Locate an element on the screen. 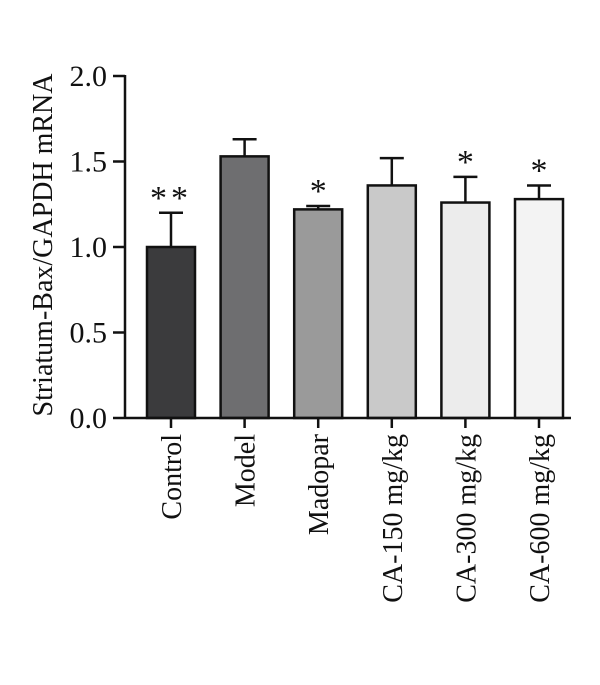 The image size is (600, 685). bar-ca-300-mg-kg is located at coordinates (465, 310).